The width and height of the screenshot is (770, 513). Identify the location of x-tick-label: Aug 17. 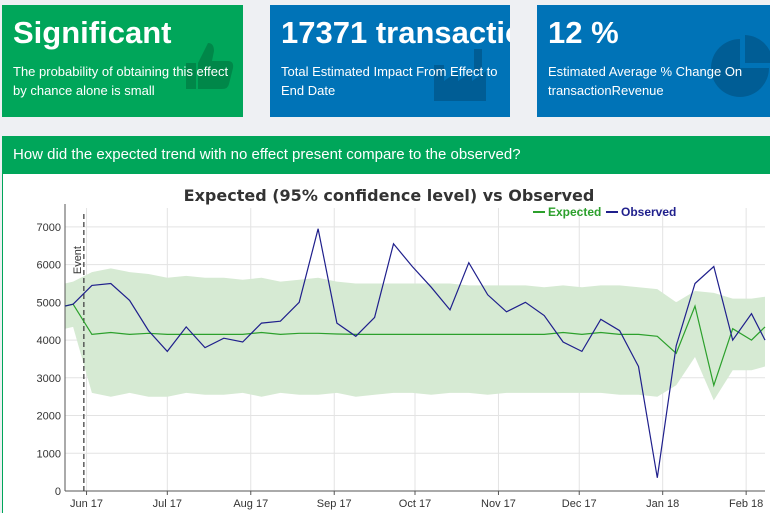
(250, 504).